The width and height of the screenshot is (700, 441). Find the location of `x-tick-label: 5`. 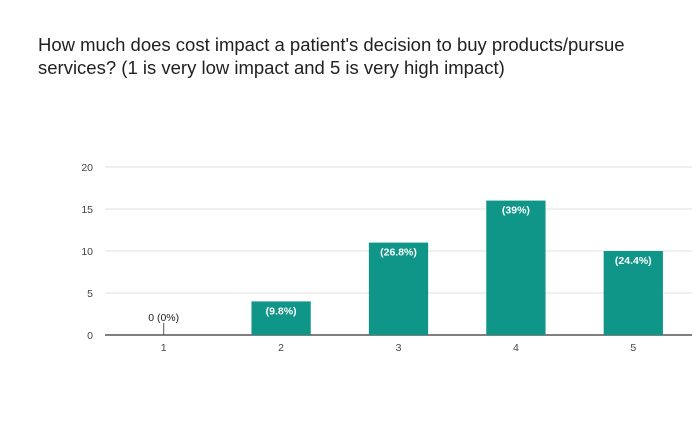

x-tick-label: 5 is located at coordinates (633, 348).